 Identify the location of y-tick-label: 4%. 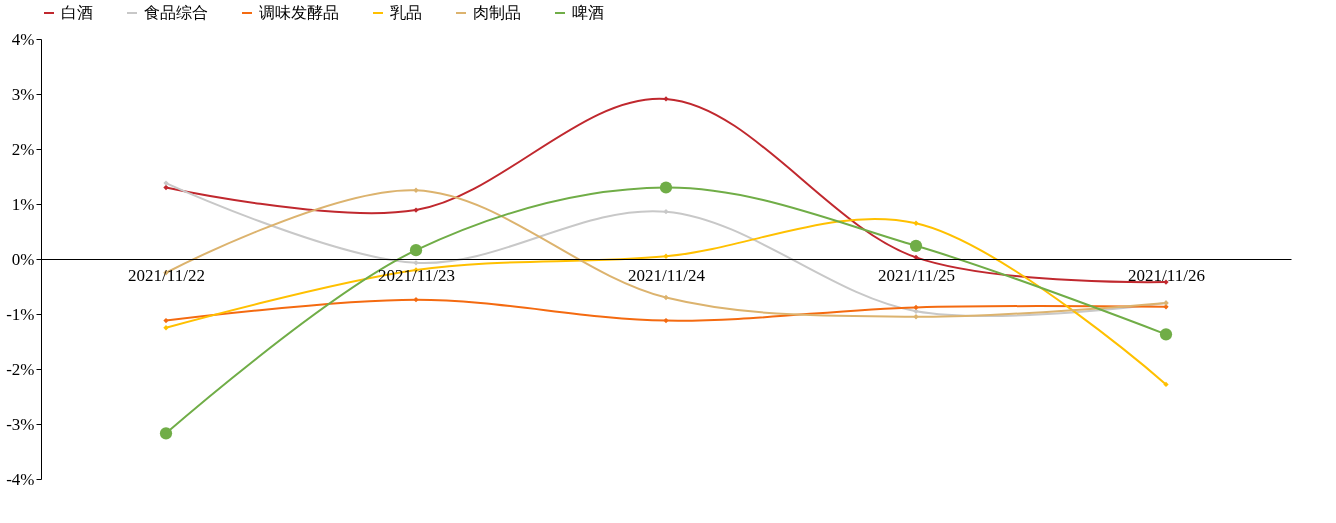
(23, 39).